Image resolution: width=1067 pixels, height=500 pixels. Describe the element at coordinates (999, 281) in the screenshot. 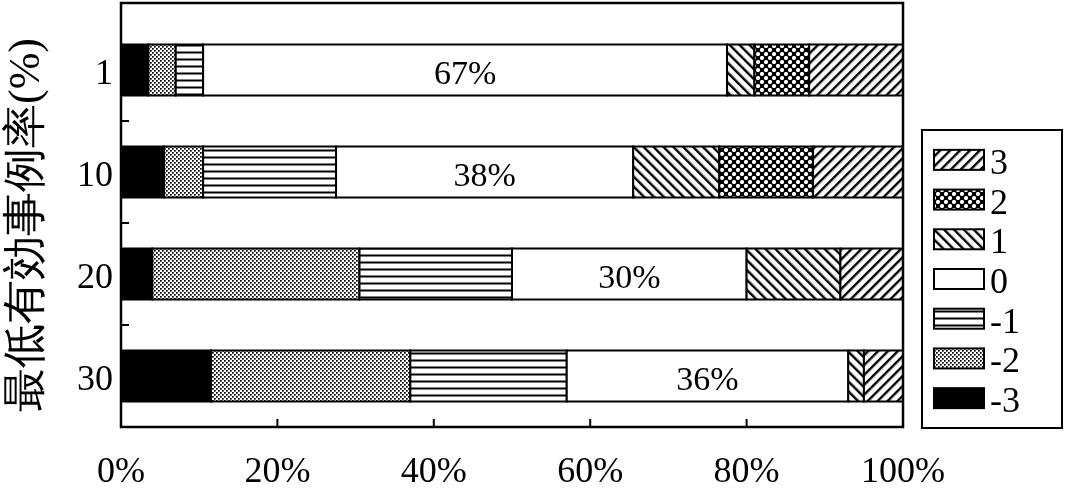

I see `legend-label: 0` at that location.